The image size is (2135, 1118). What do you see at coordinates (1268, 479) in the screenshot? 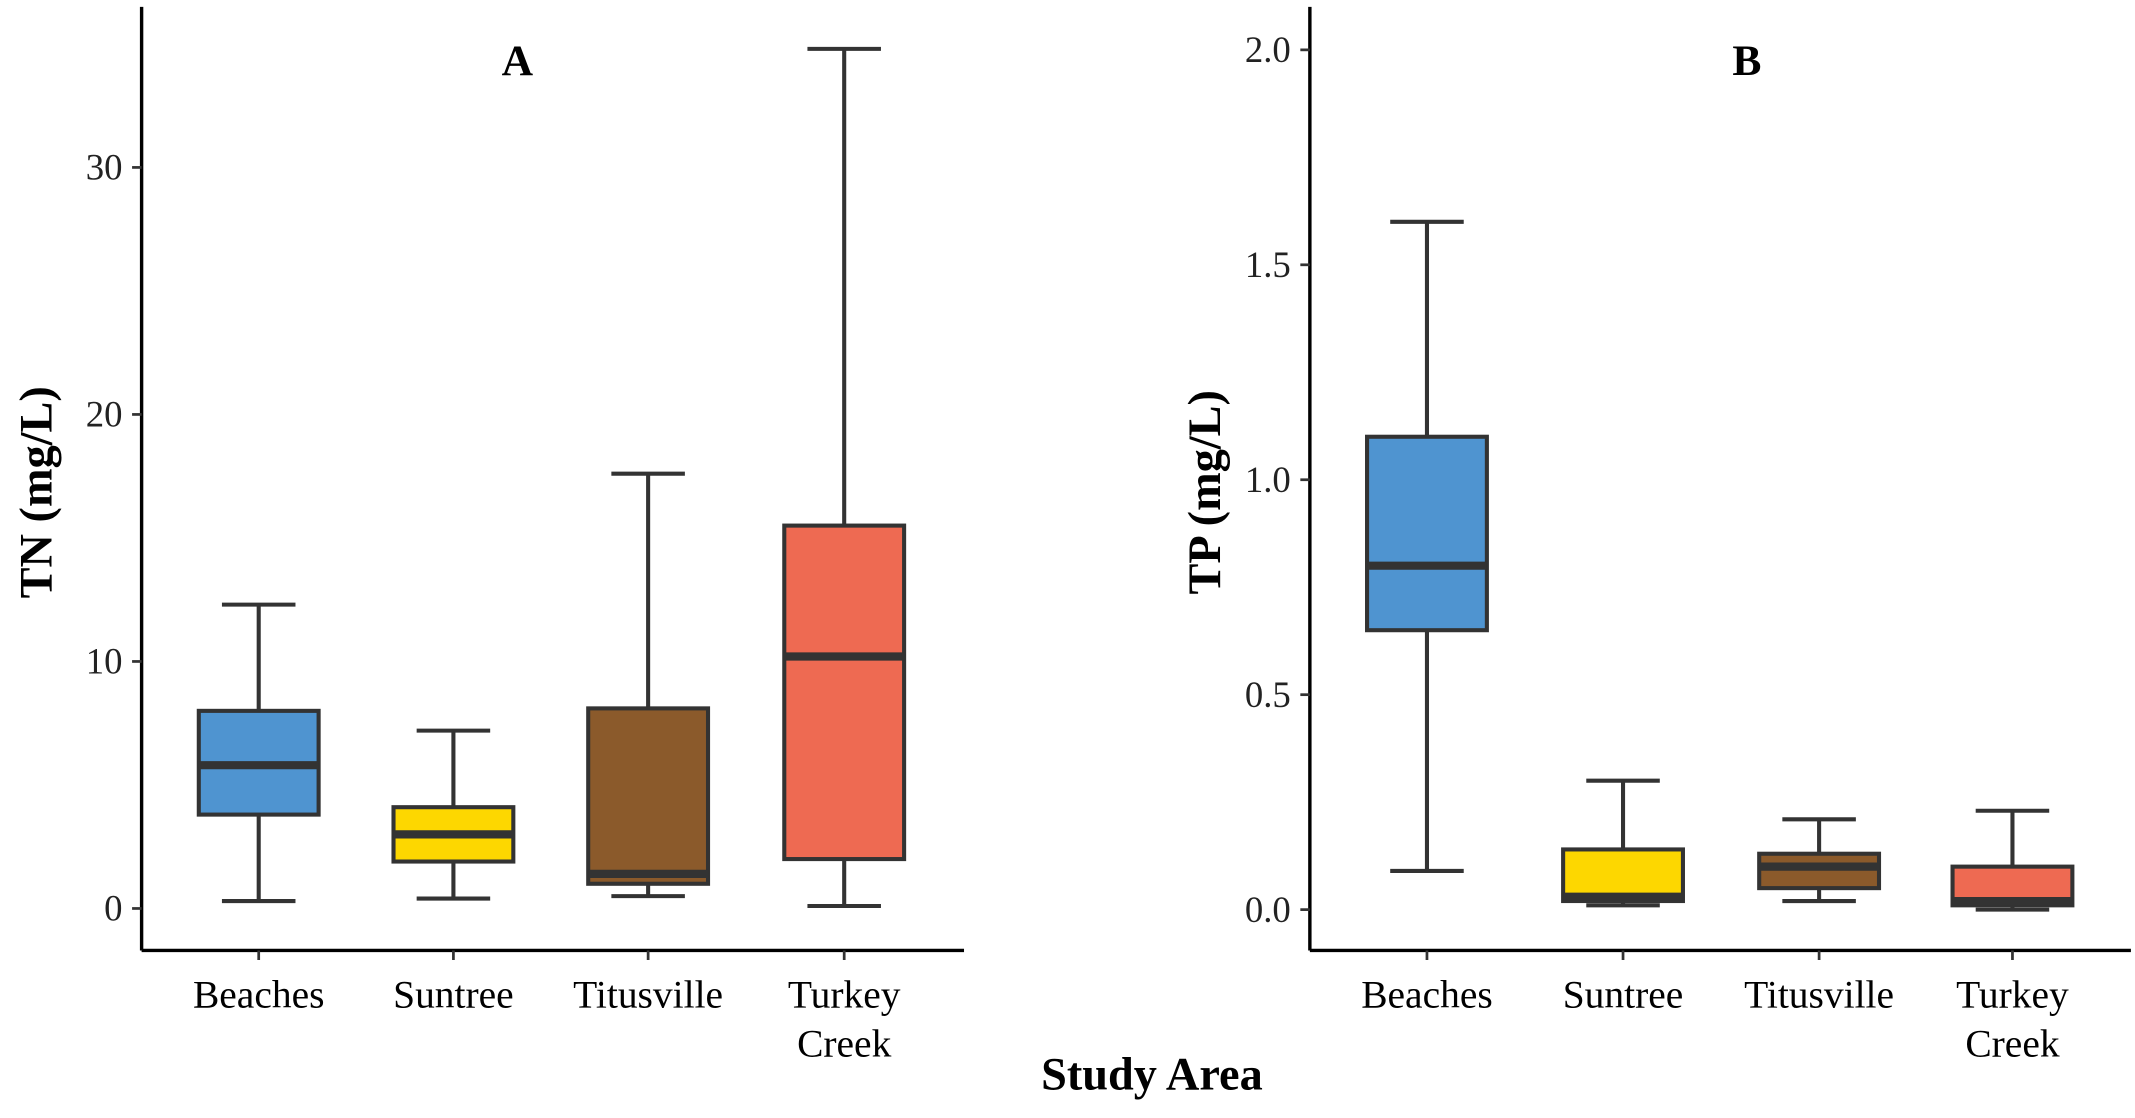
I see `y-tick-label: 1.0` at bounding box center [1268, 479].